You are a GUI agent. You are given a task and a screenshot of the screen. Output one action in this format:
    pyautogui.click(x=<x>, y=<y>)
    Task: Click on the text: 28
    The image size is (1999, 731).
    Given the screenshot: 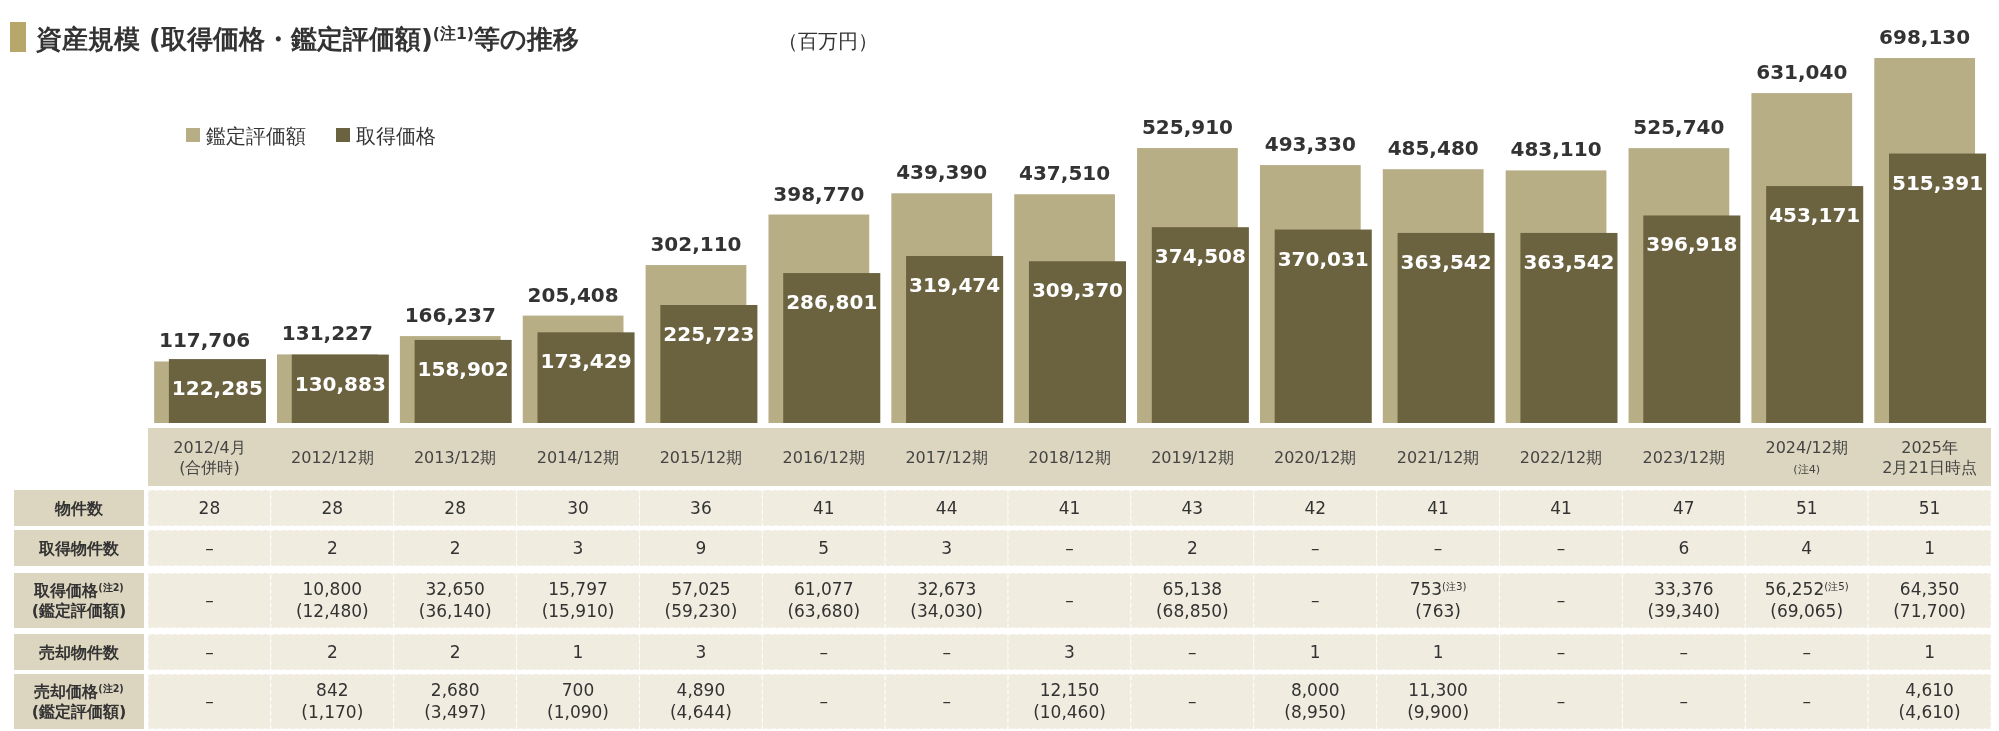 What is the action you would take?
    pyautogui.click(x=455, y=507)
    